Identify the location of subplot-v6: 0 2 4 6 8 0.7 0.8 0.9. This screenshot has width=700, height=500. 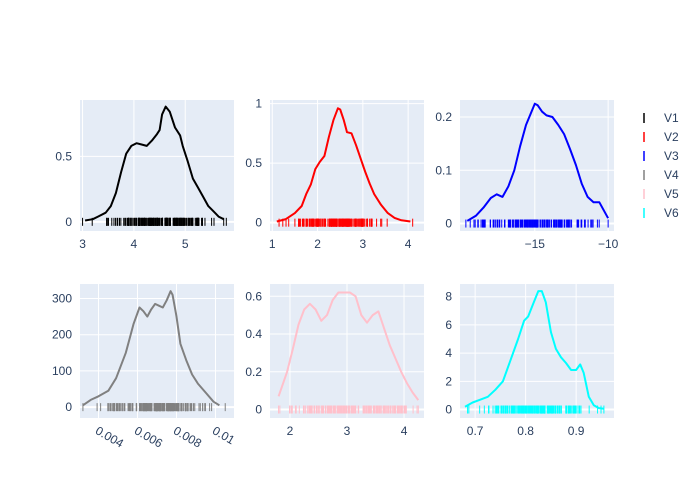
(529, 361).